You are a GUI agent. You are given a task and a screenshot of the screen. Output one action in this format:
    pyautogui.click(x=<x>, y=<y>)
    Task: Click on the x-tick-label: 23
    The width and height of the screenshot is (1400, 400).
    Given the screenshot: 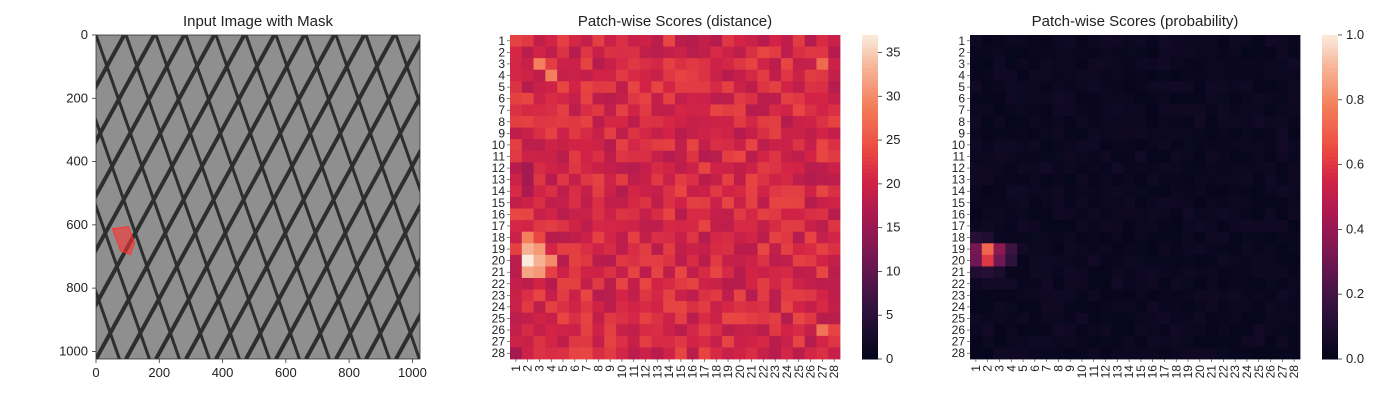 What is the action you would take?
    pyautogui.click(x=1235, y=372)
    